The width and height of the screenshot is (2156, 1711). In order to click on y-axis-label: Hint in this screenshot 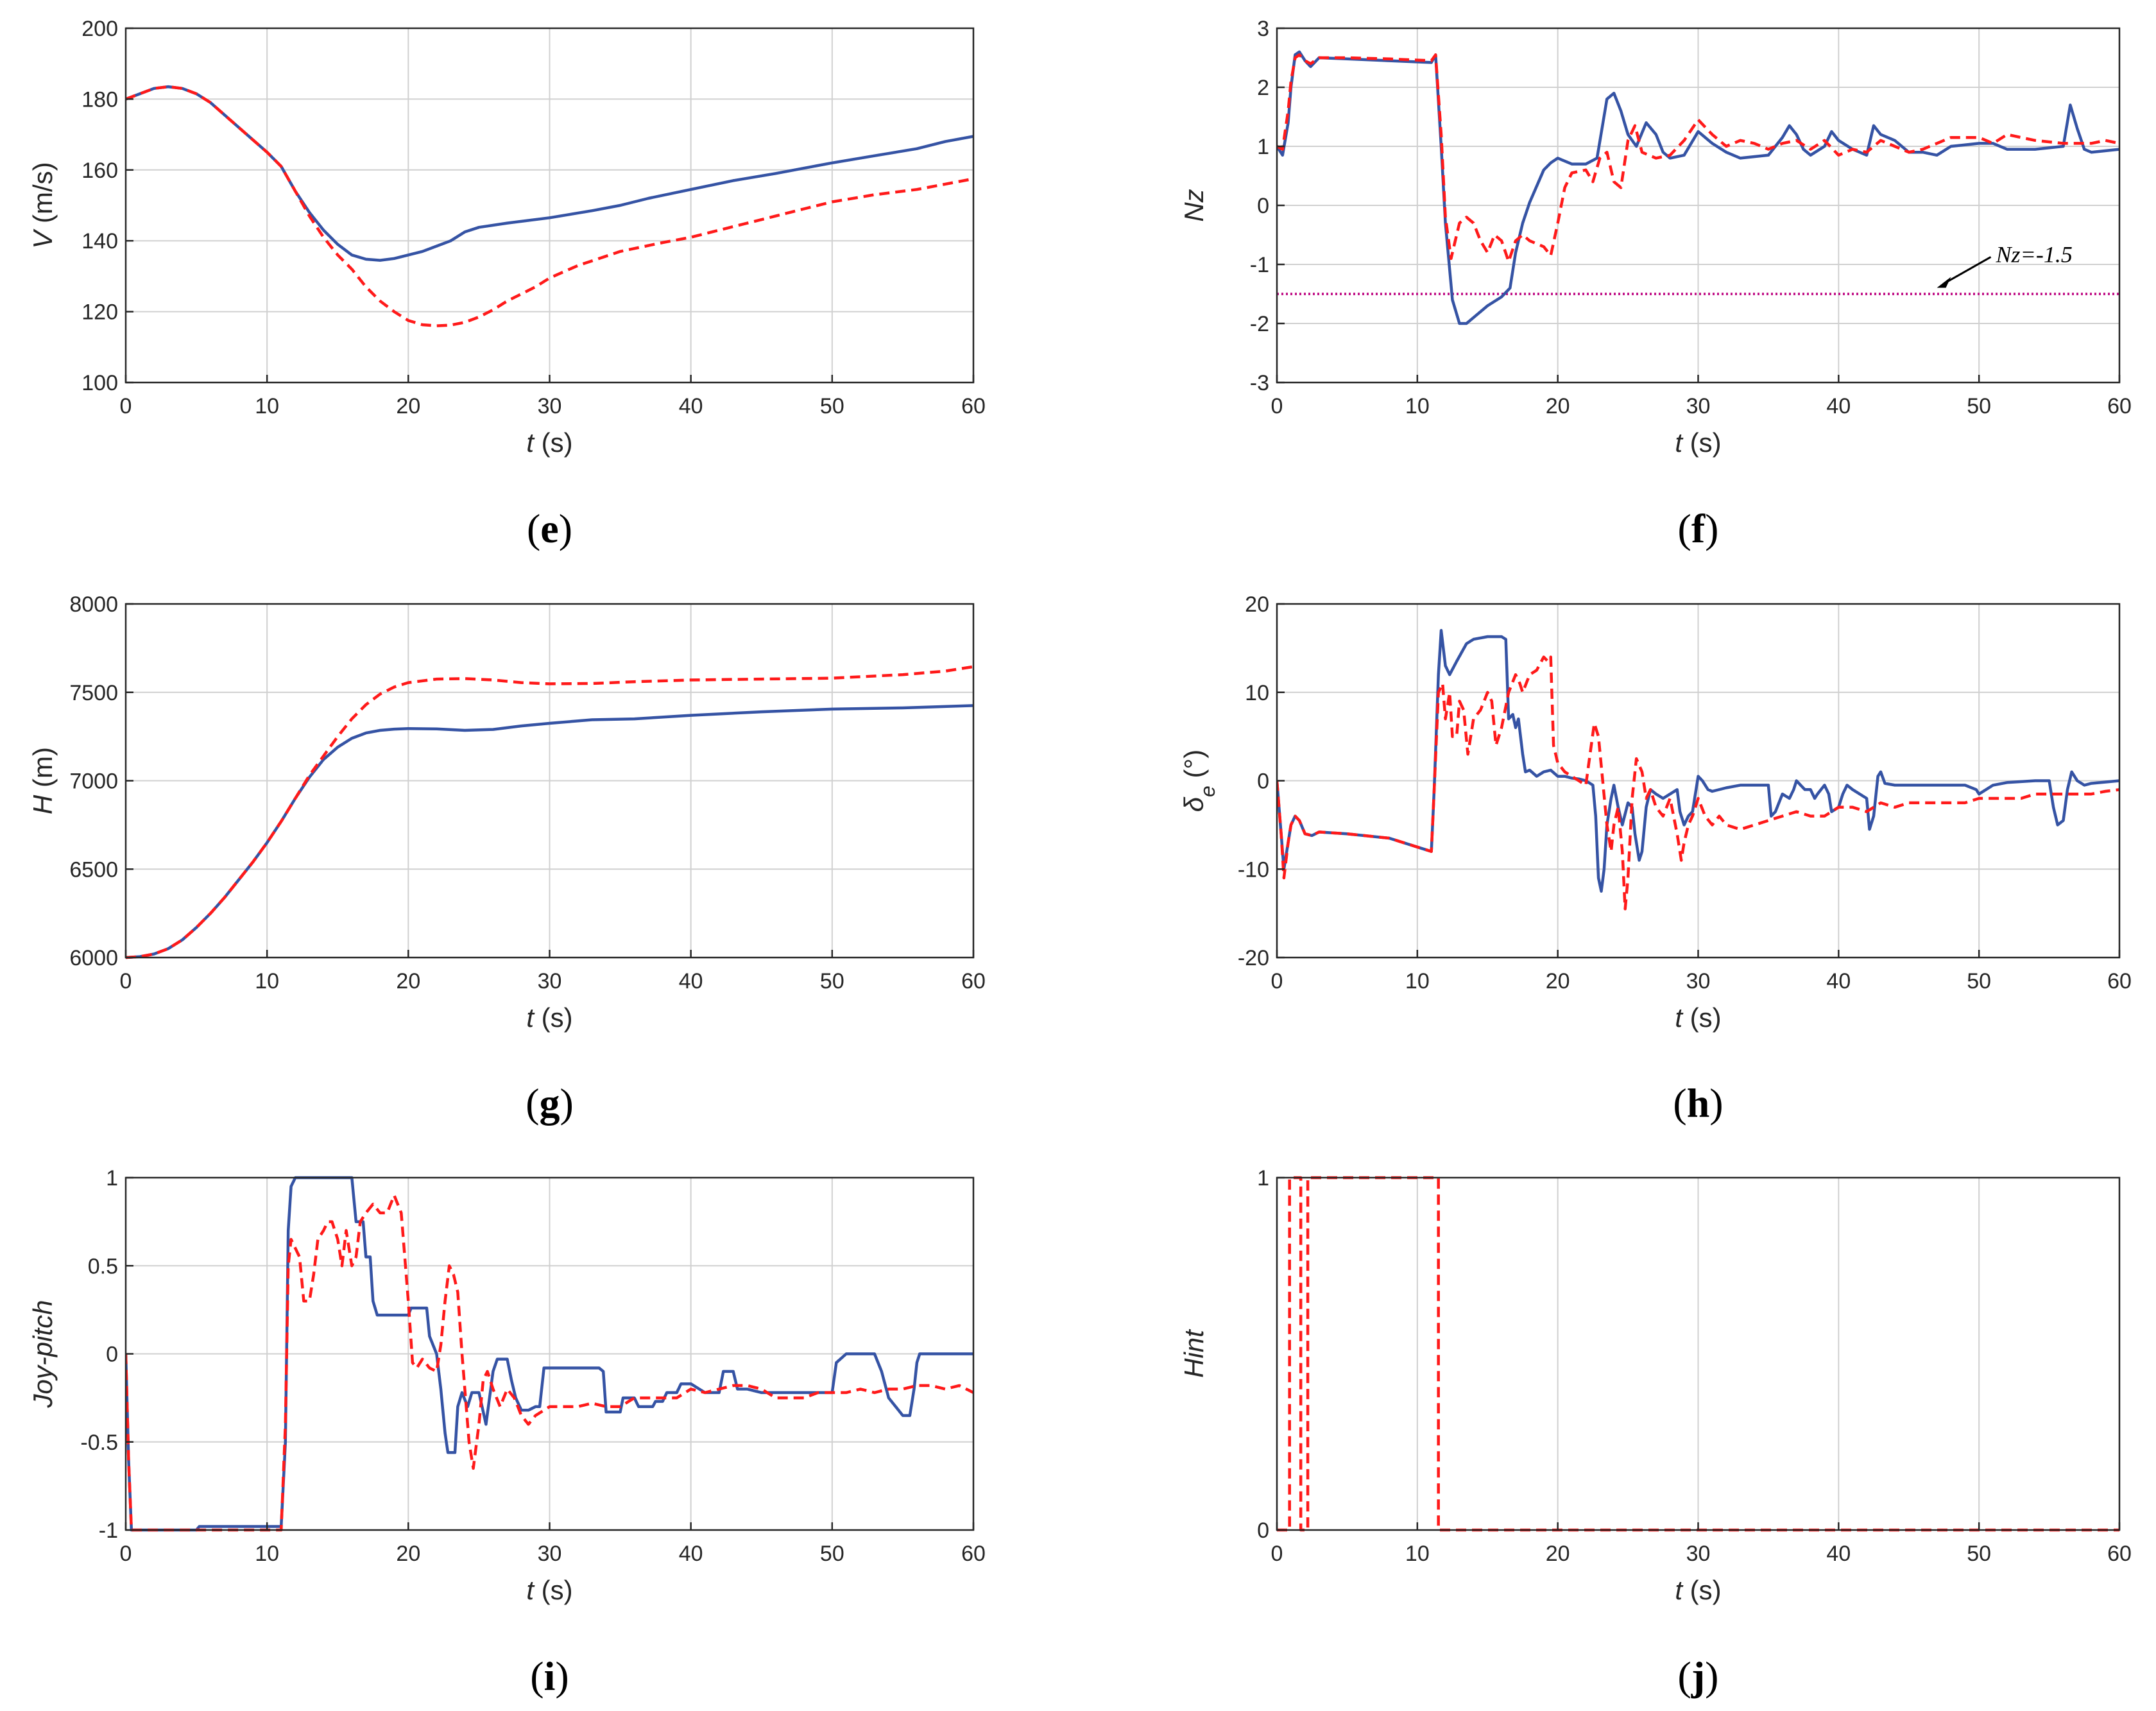, I will do `click(1194, 1353)`.